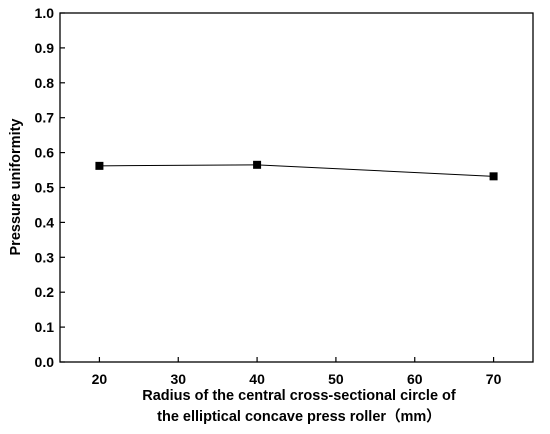 This screenshot has height=434, width=550. What do you see at coordinates (45, 13) in the screenshot?
I see `y-tick-label: 1.0` at bounding box center [45, 13].